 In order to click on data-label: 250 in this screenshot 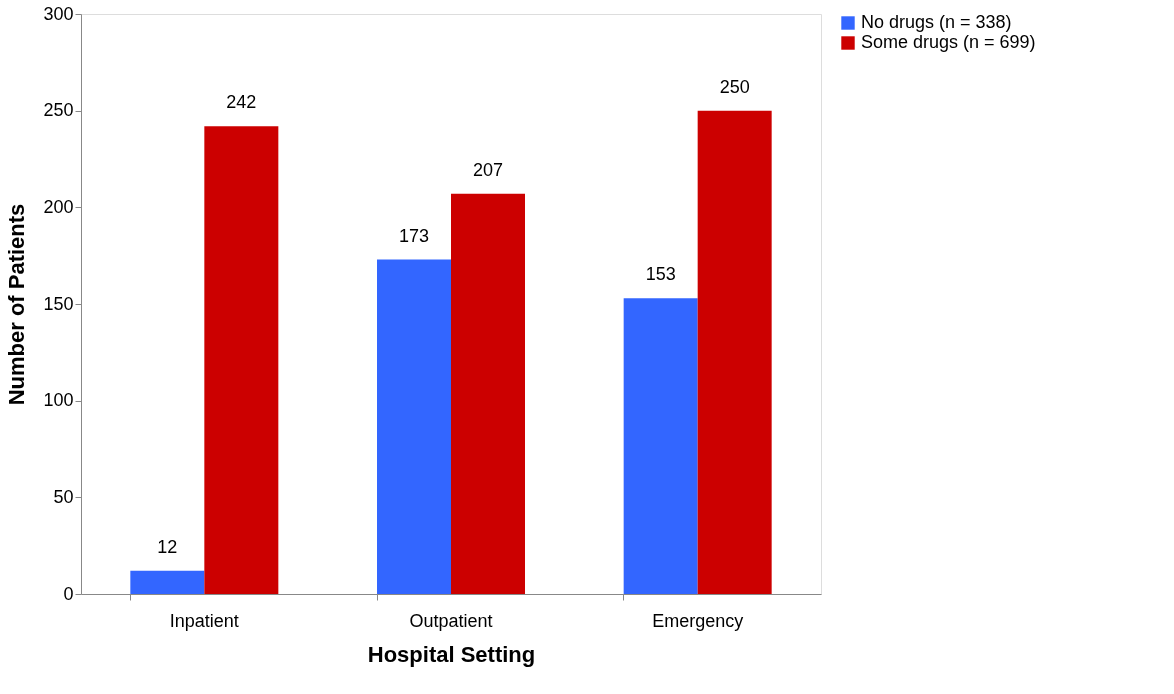, I will do `click(734, 86)`.